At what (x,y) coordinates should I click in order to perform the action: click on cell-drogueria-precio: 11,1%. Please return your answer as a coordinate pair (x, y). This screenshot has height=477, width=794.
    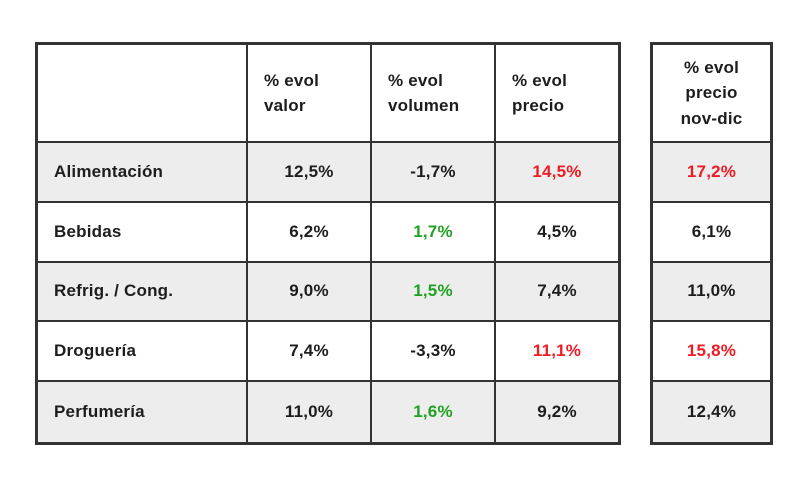
    Looking at the image, I should click on (557, 352).